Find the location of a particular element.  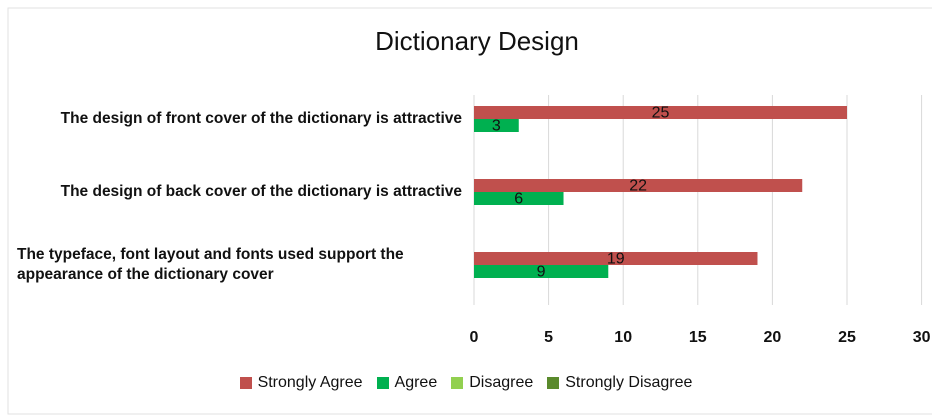

x-tick-label: 5 is located at coordinates (548, 337).